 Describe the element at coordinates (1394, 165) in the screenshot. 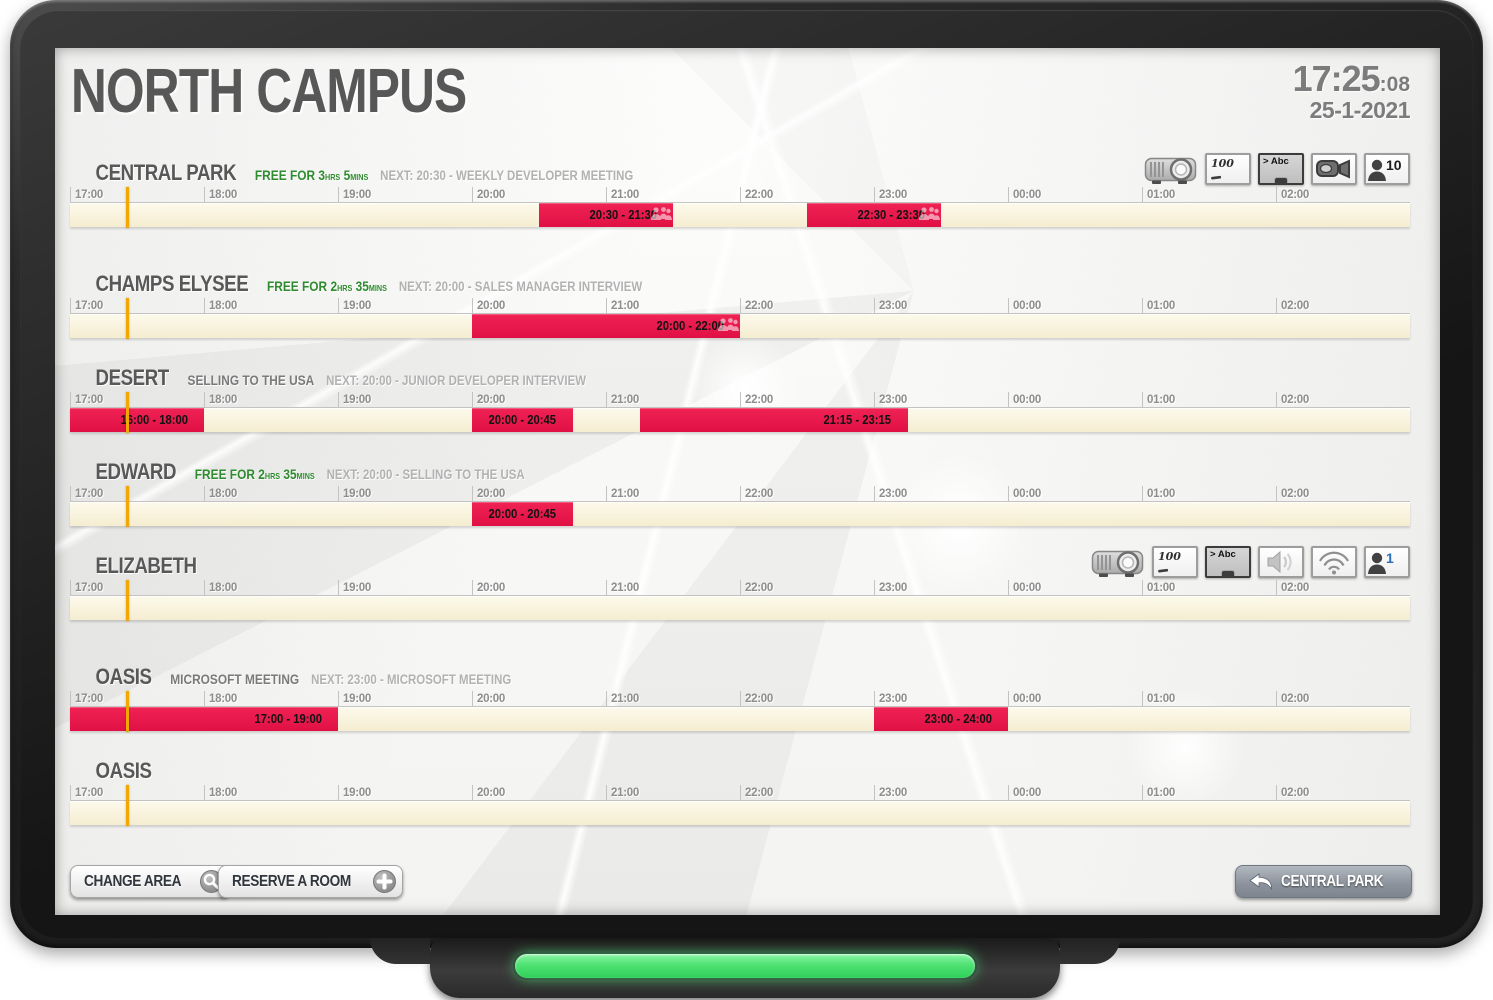

I see `svg-text: 10` at that location.